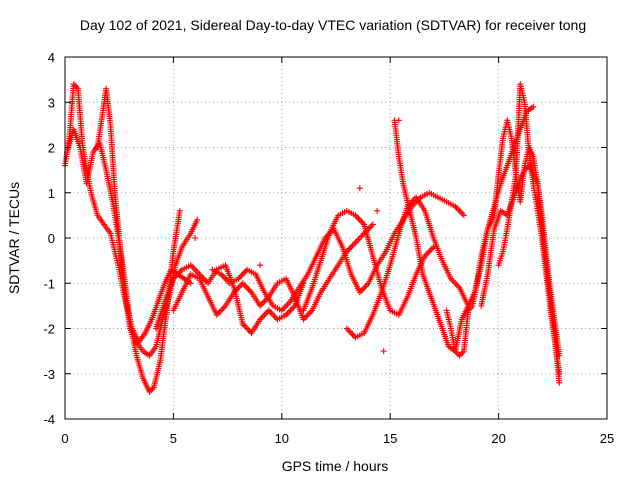 This screenshot has width=640, height=480. Describe the element at coordinates (51, 102) in the screenshot. I see `y-tick-label: 3` at that location.